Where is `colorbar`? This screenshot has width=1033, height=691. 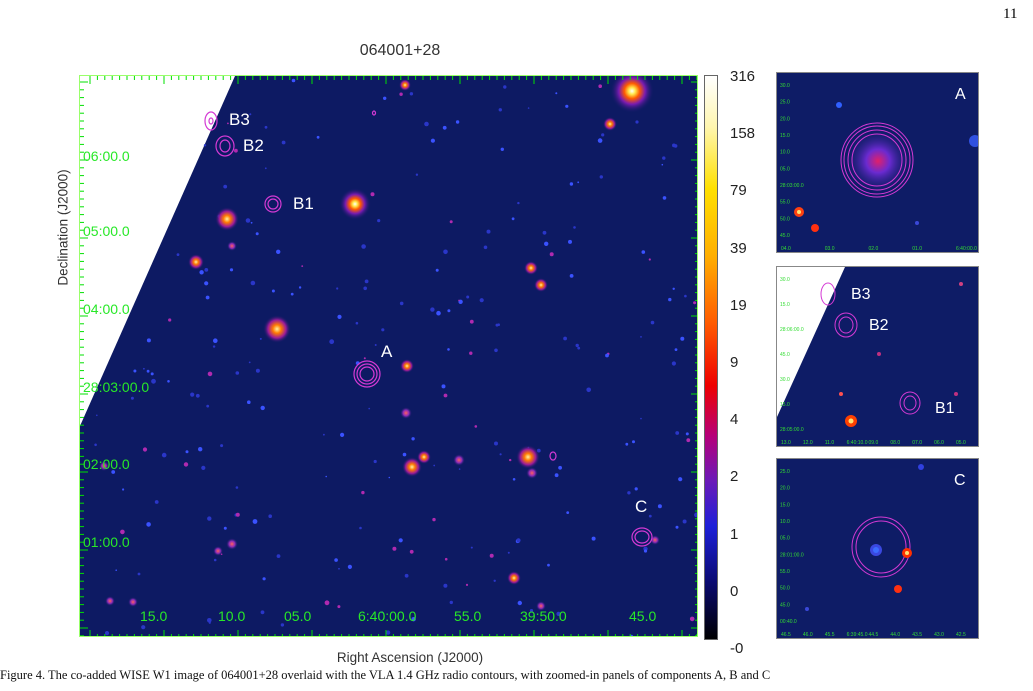 colorbar is located at coordinates (711, 357).